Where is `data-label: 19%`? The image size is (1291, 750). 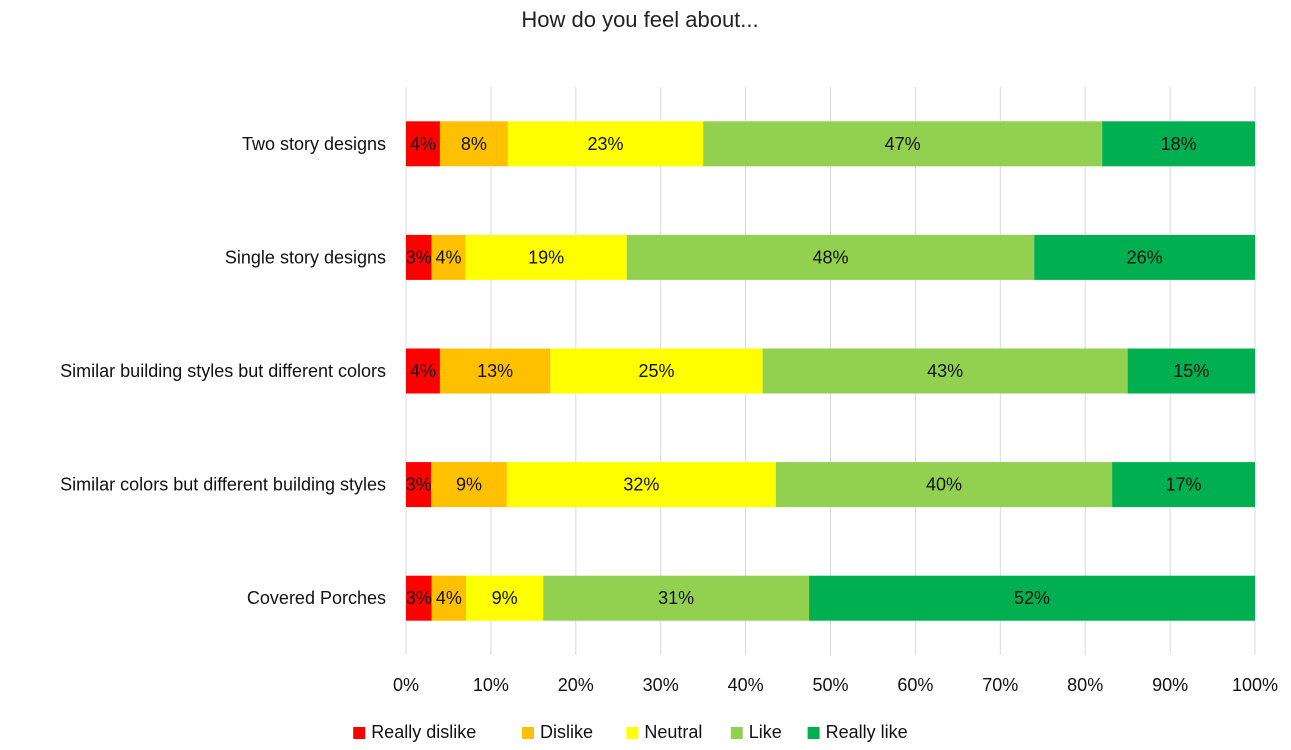 data-label: 19% is located at coordinates (546, 257).